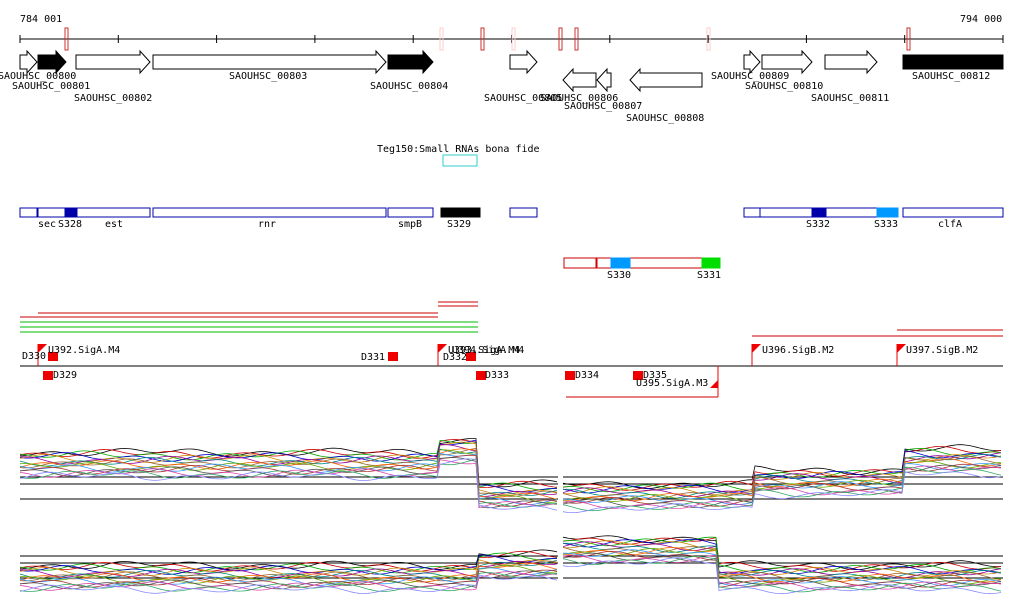 Image resolution: width=1024 pixels, height=616 pixels. I want to click on gene-label: SAOUHSC_00806, so click(579, 98).